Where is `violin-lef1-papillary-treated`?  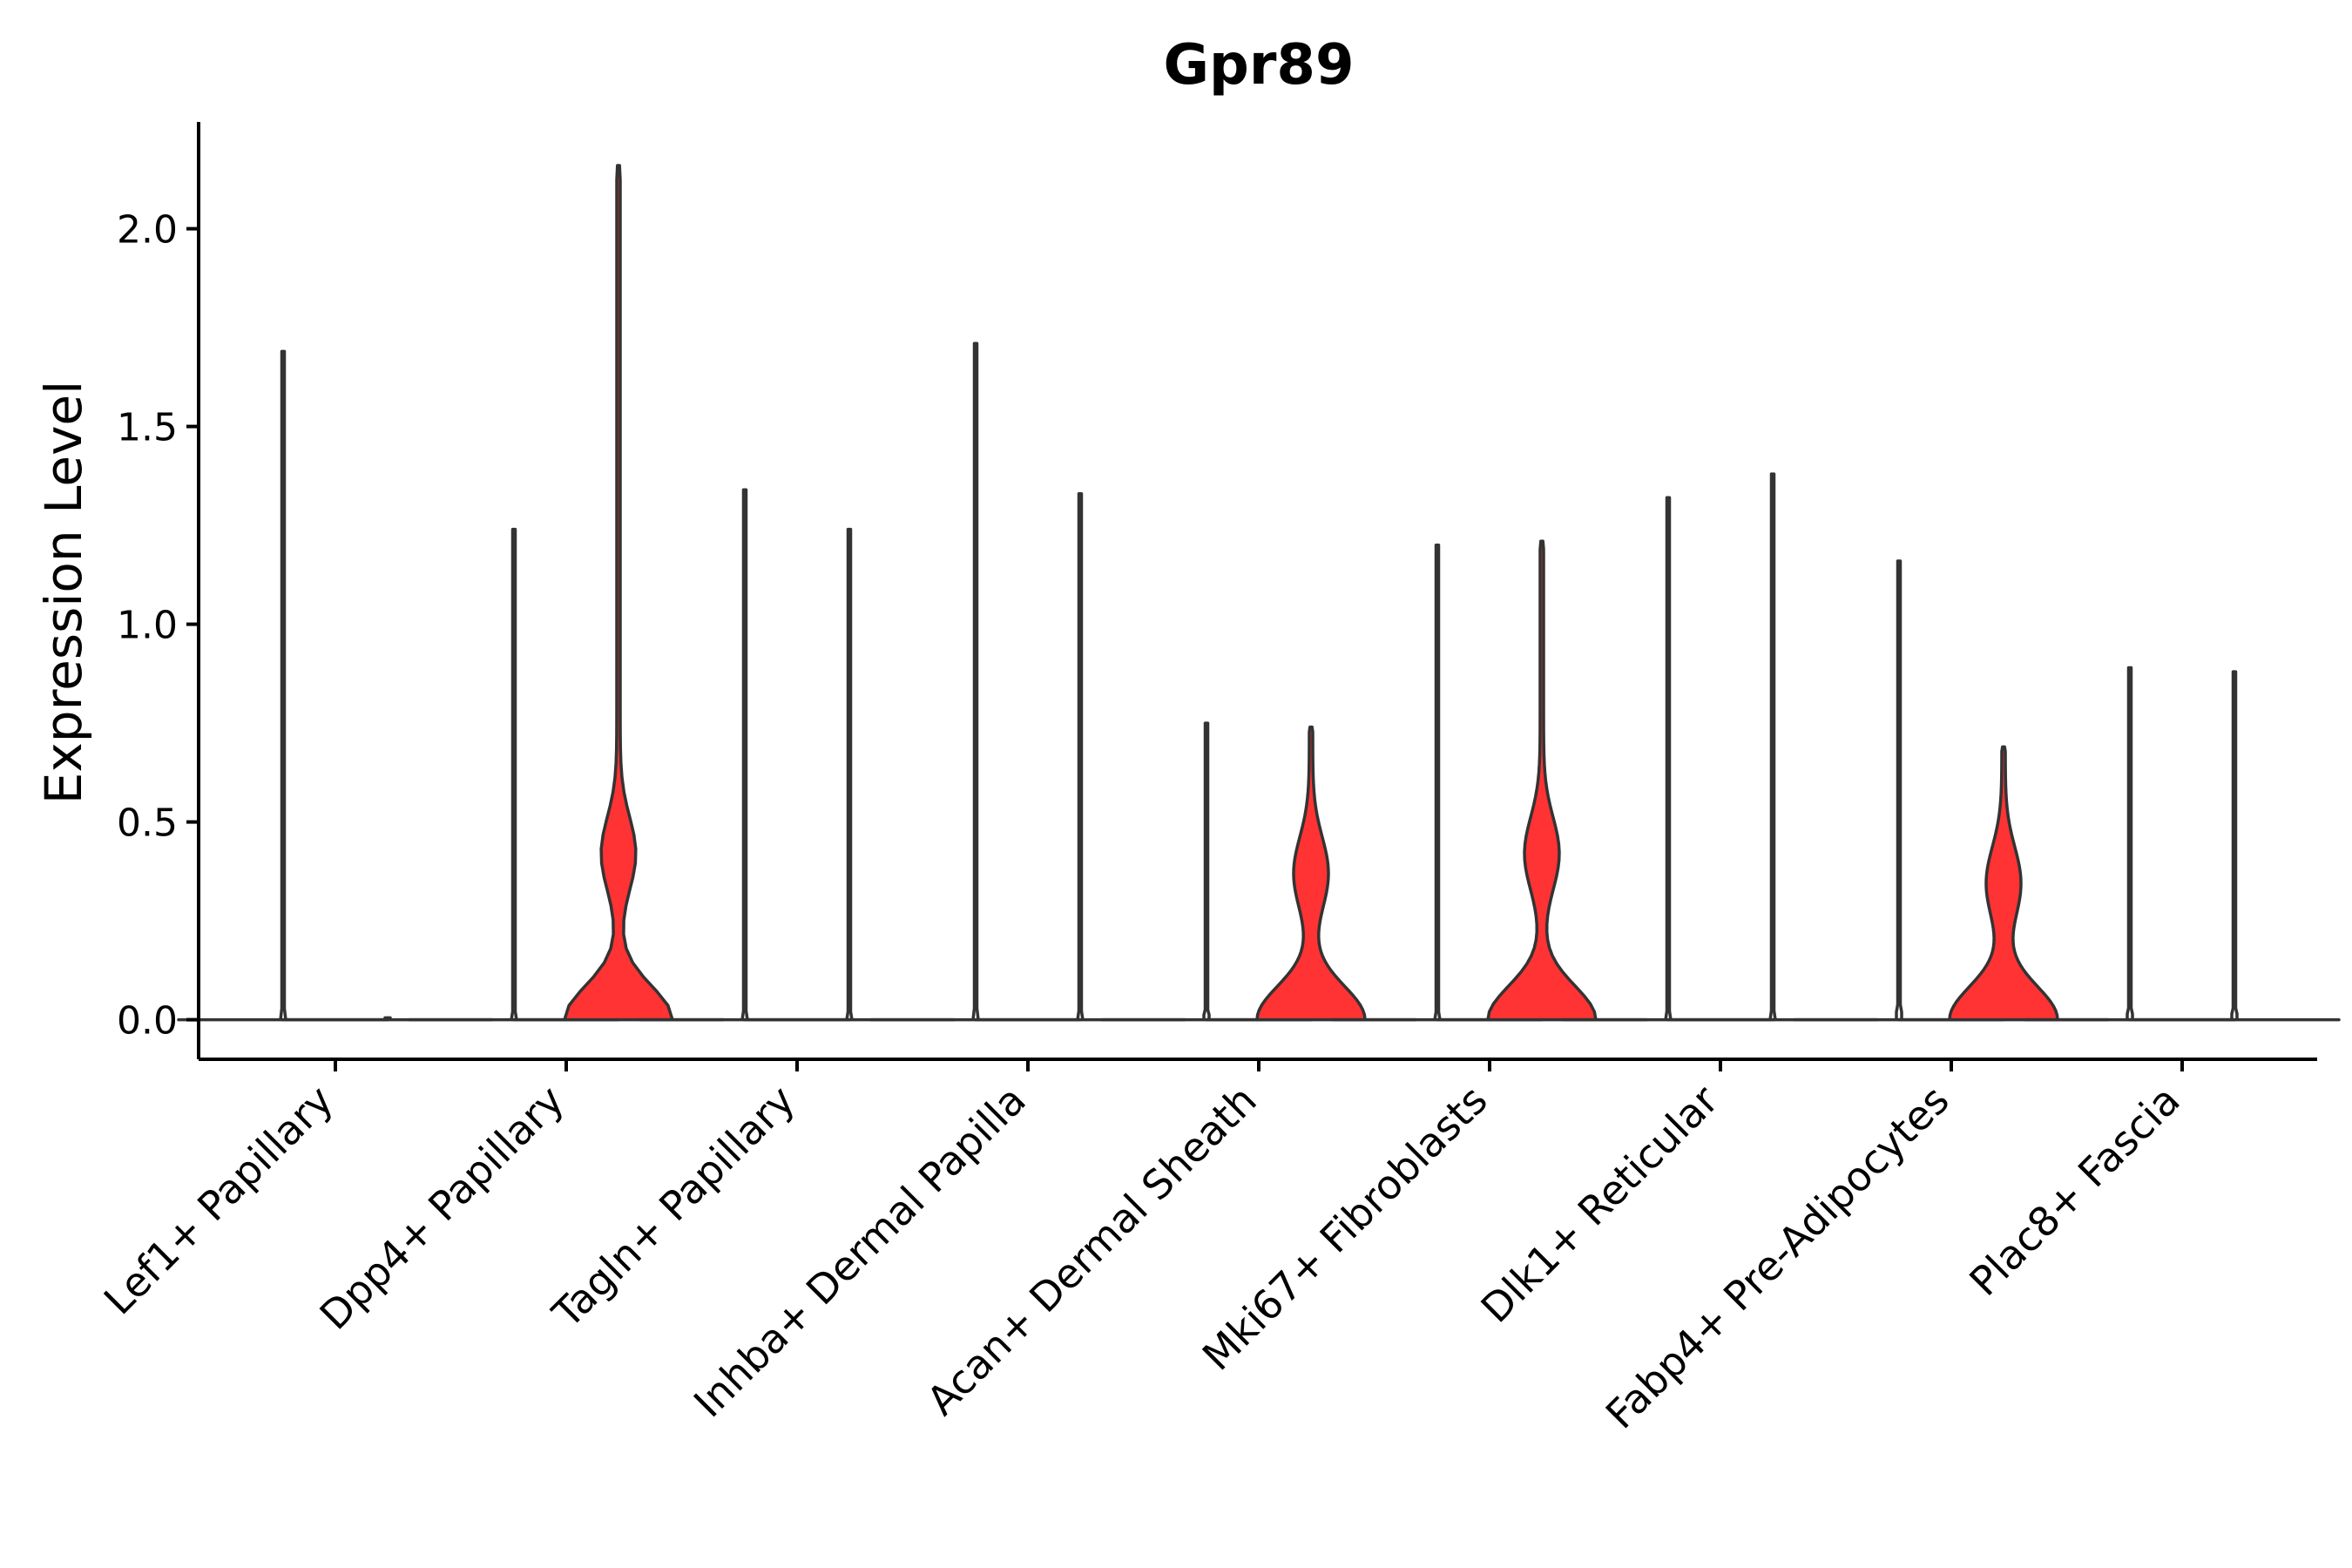 violin-lef1-papillary-treated is located at coordinates (388, 1019).